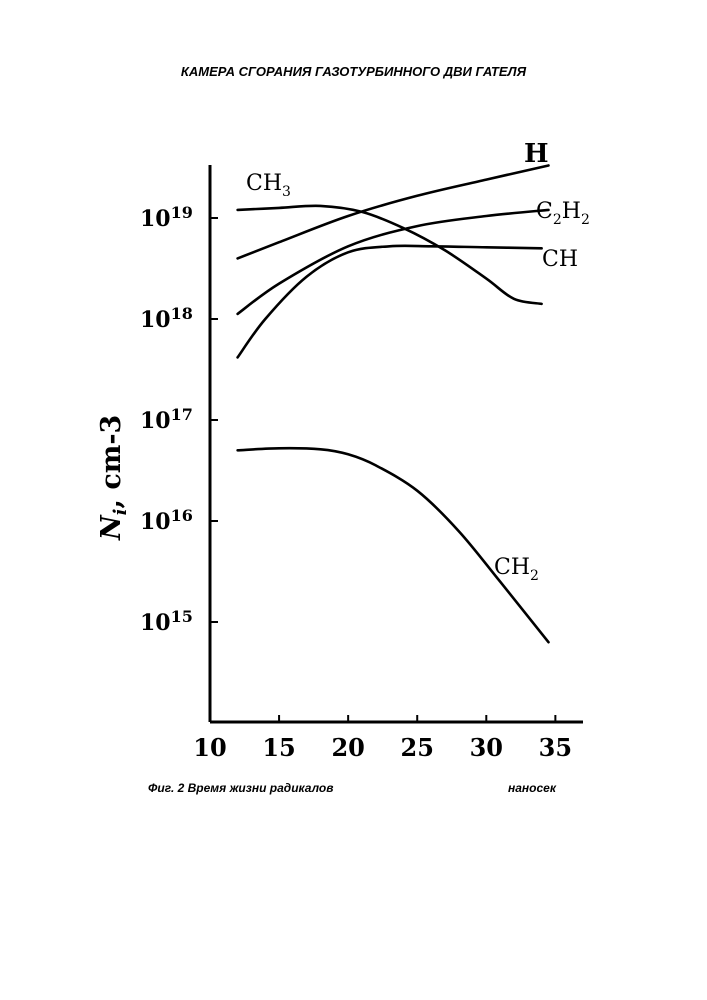 The width and height of the screenshot is (707, 1000). Describe the element at coordinates (393, 545) in the screenshot. I see `series-line-ch2` at that location.